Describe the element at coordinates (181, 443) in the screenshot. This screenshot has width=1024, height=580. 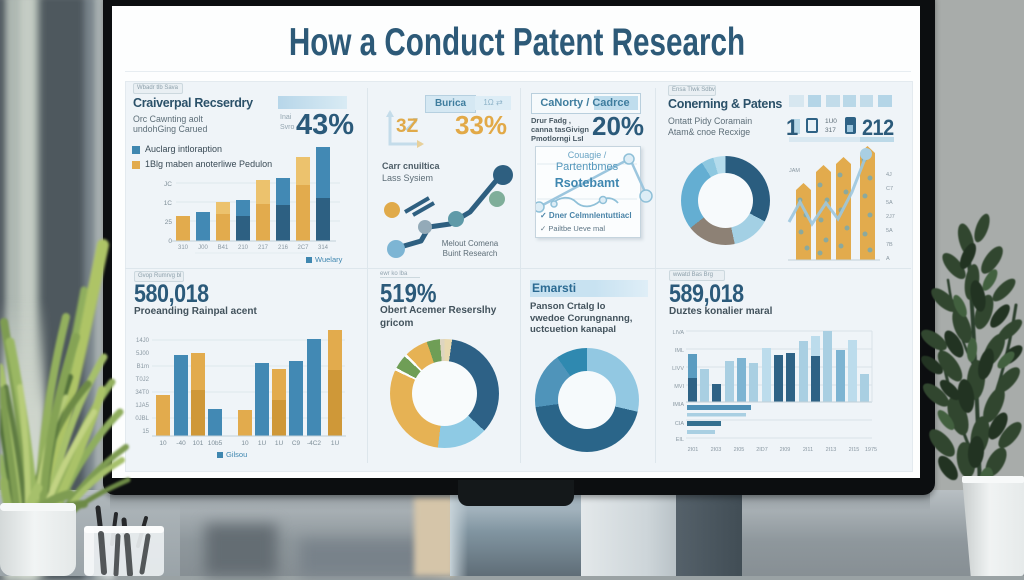
I see `svg-text: -40` at that location.